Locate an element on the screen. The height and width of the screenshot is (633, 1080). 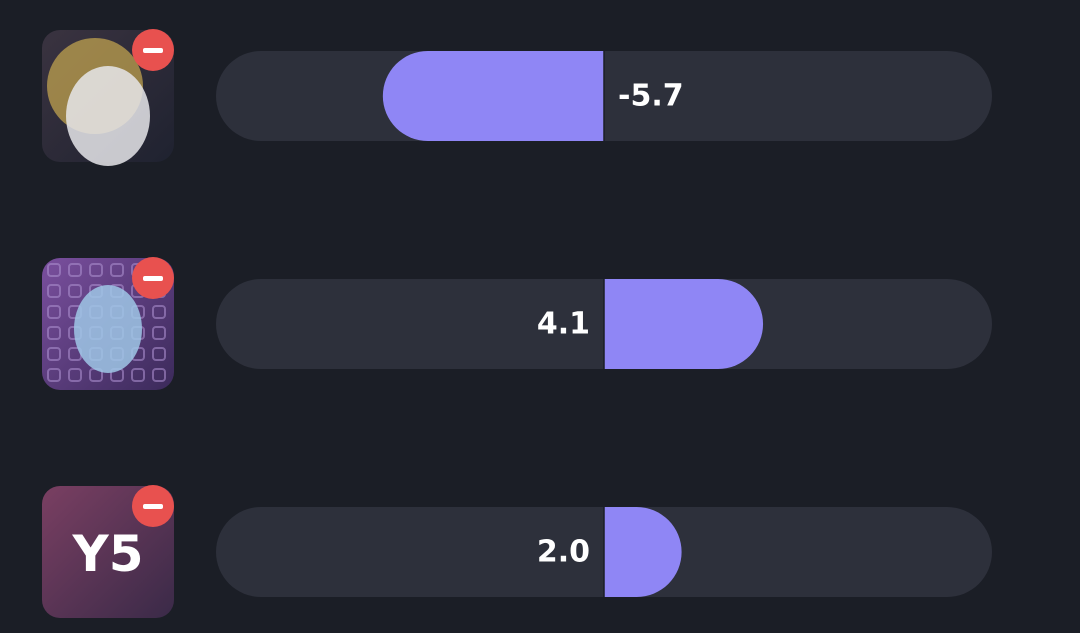
slider-value: -5.7 is located at coordinates (651, 96).